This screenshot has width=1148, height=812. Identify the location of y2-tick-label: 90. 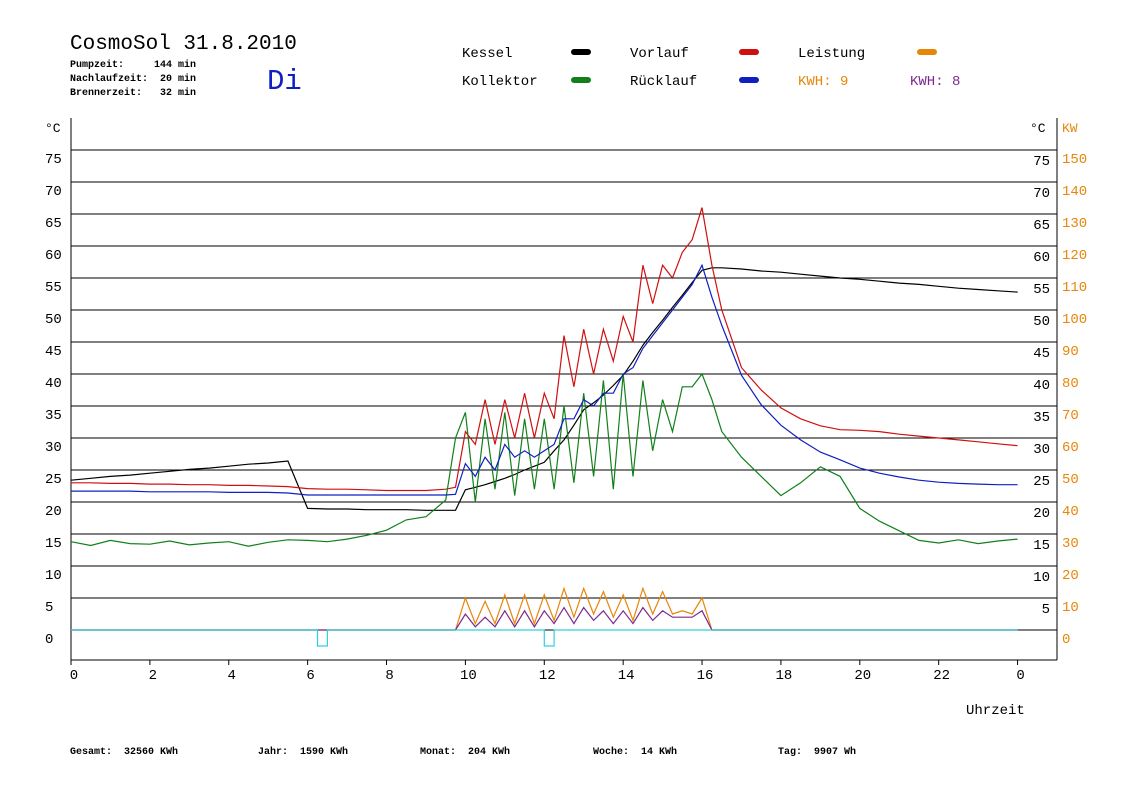
(1070, 352).